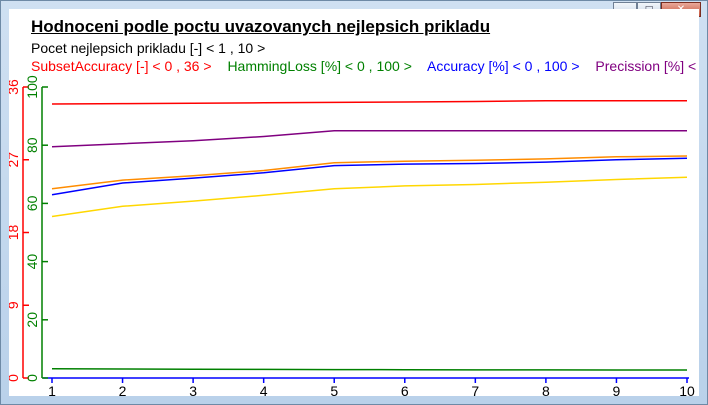 Image resolution: width=708 pixels, height=405 pixels. I want to click on y-tick-label-subsetaccuracy-36: 36, so click(15, 87).